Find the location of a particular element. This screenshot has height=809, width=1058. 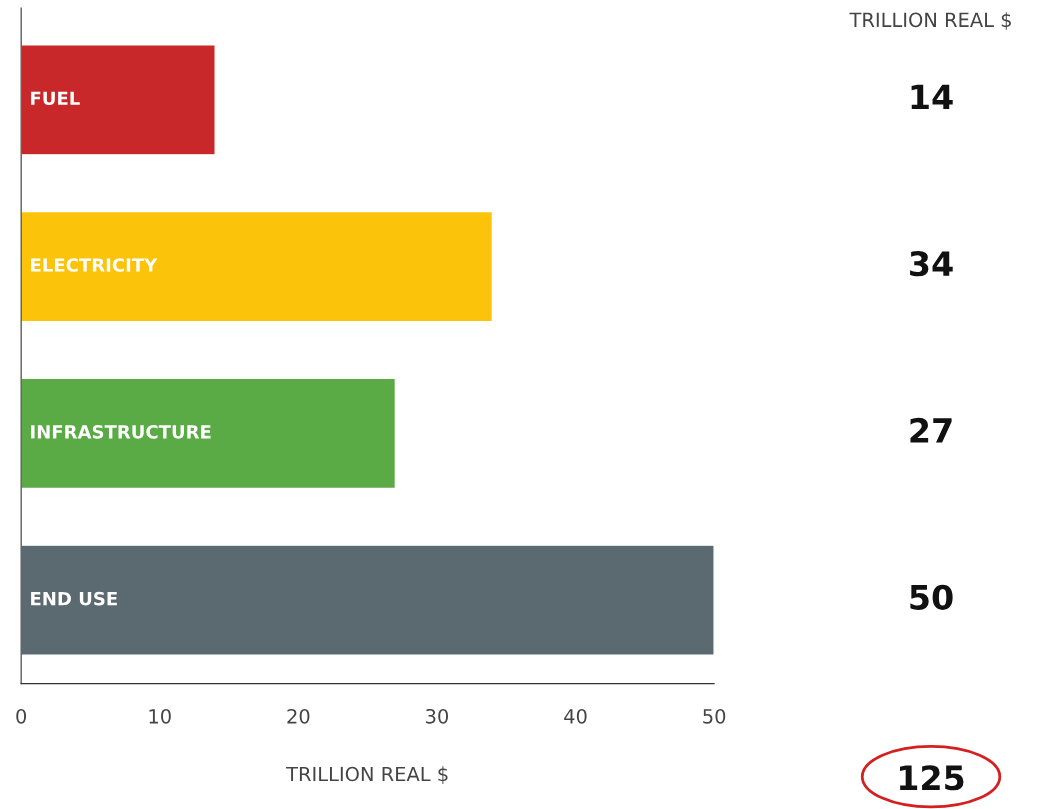

x-tick-label: 20 is located at coordinates (298, 716).